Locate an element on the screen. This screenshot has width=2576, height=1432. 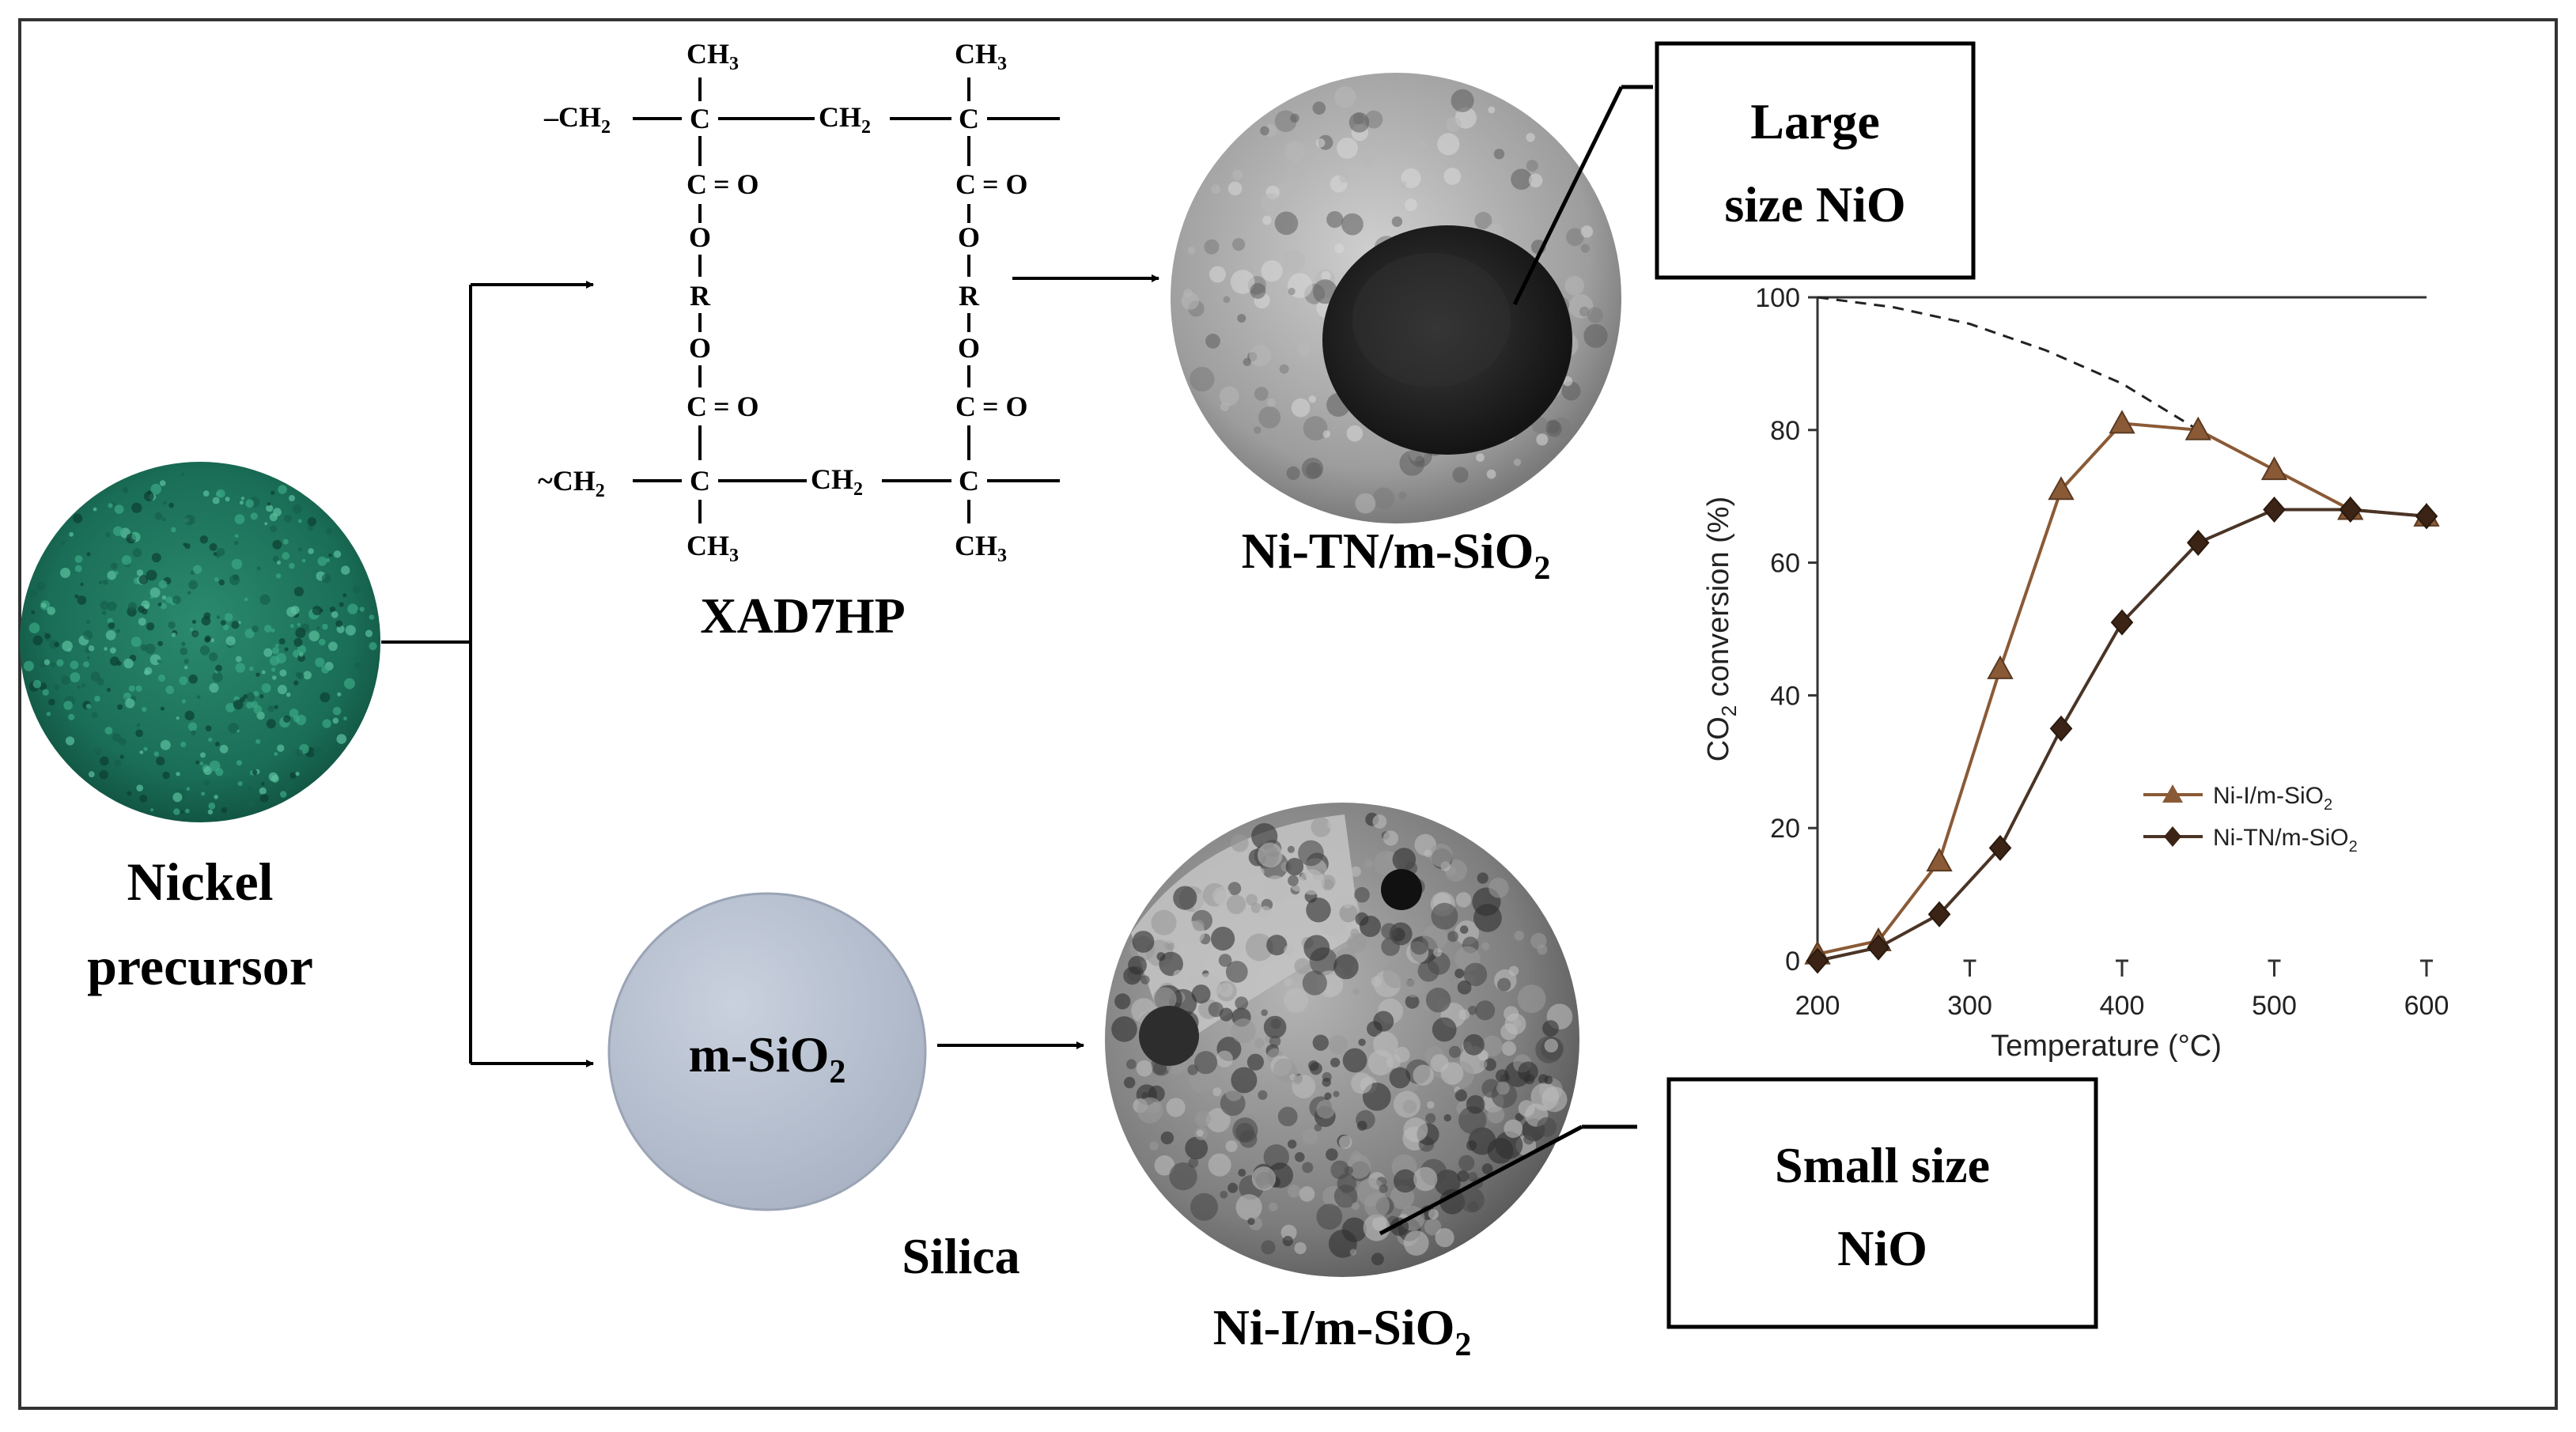
x-tick-label: 200 is located at coordinates (1817, 1006).